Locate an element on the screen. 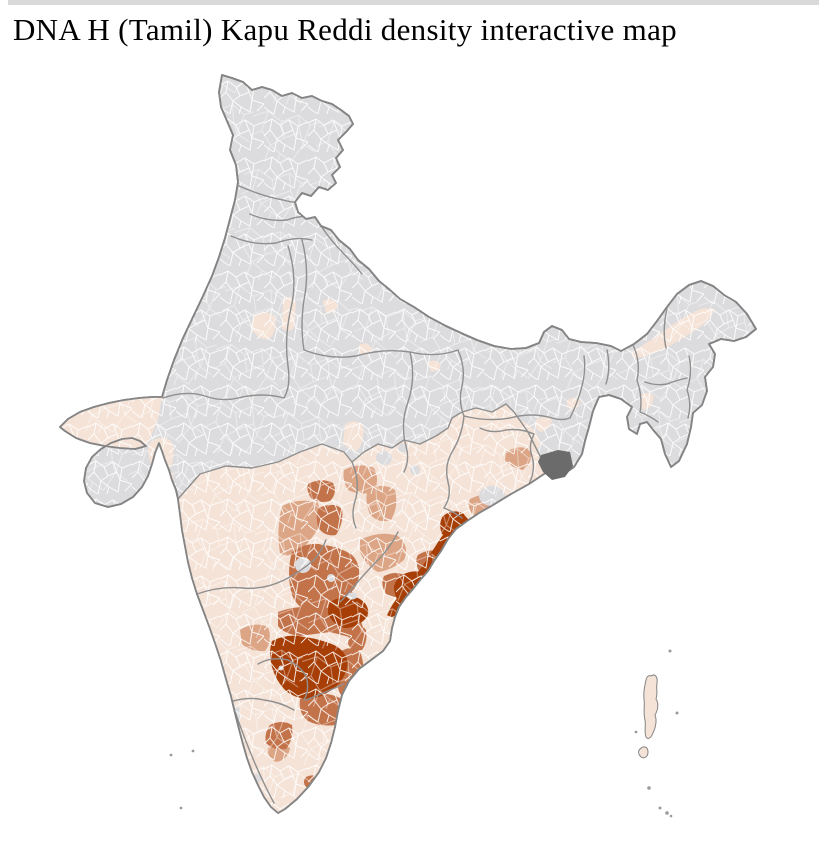  andaman-nicobar-islands is located at coordinates (656, 733).